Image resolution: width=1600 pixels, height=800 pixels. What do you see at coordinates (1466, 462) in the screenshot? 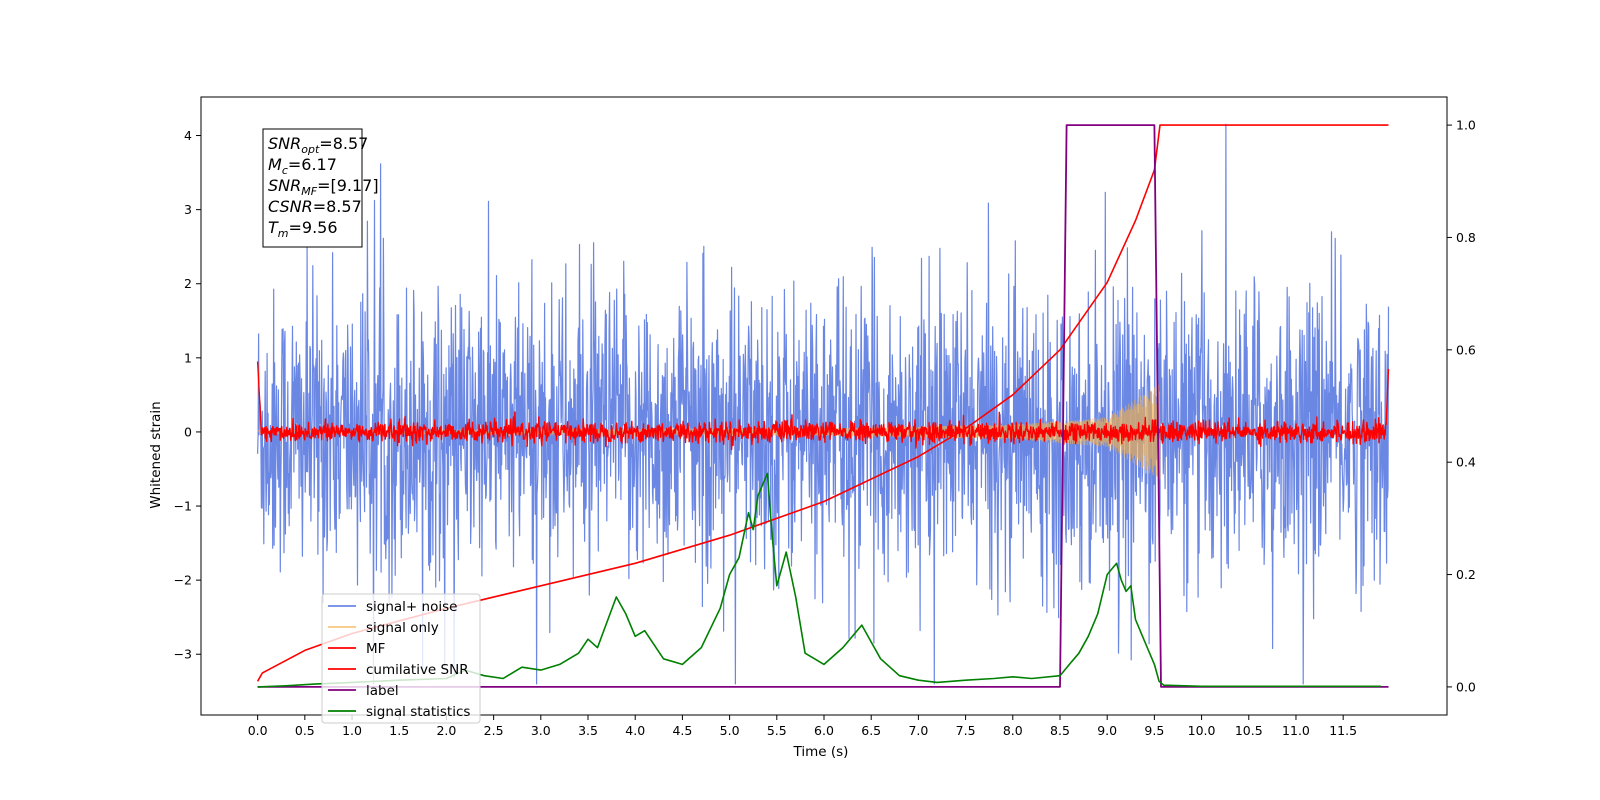
I see `y2-tick-label: 0.4` at bounding box center [1466, 462].